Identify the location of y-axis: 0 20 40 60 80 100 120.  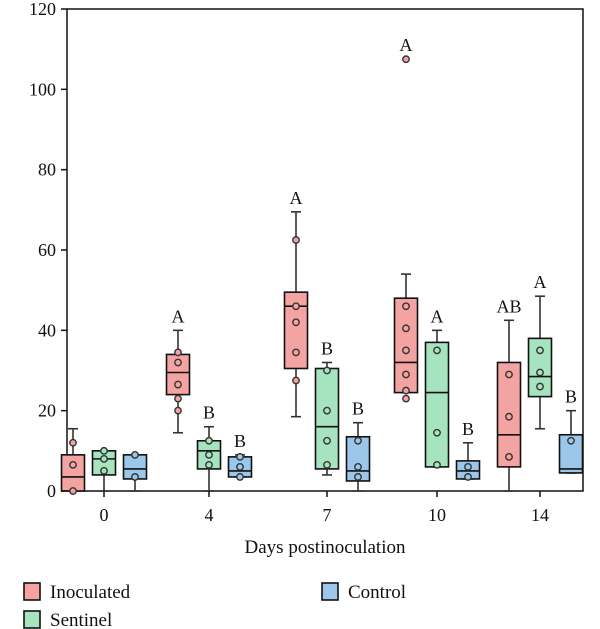
(48, 250).